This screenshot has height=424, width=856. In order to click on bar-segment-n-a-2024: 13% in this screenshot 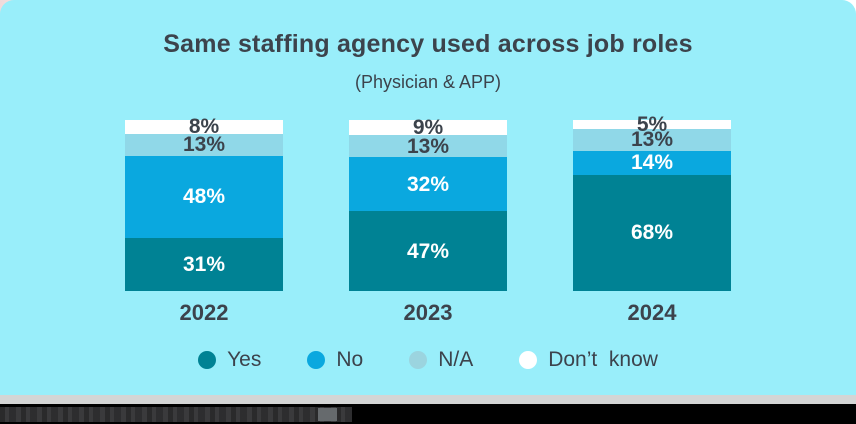, I will do `click(652, 140)`.